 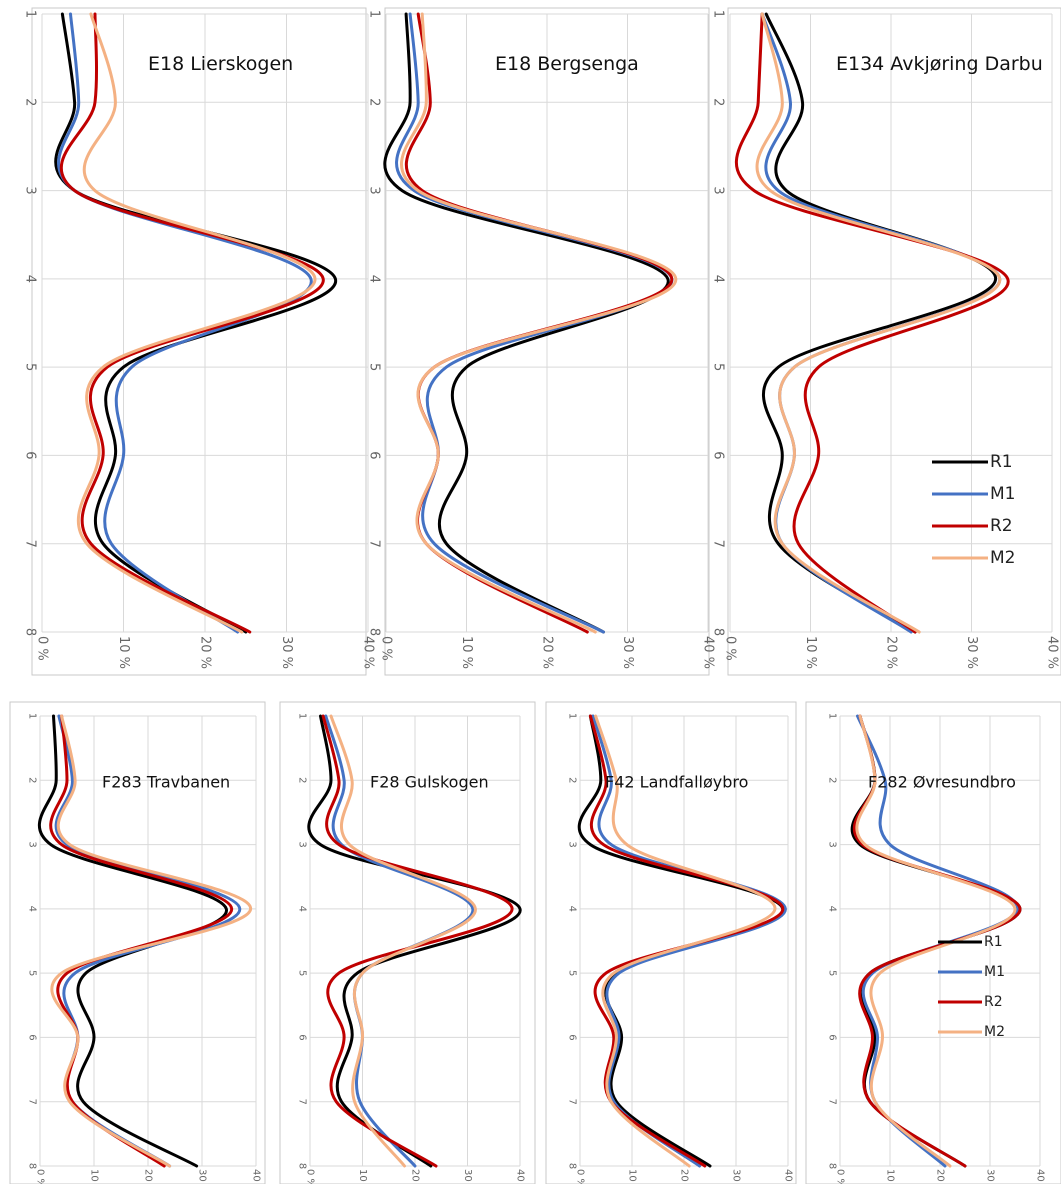 What do you see at coordinates (942, 782) in the screenshot?
I see `chart-title: F282 Øvresundbro` at bounding box center [942, 782].